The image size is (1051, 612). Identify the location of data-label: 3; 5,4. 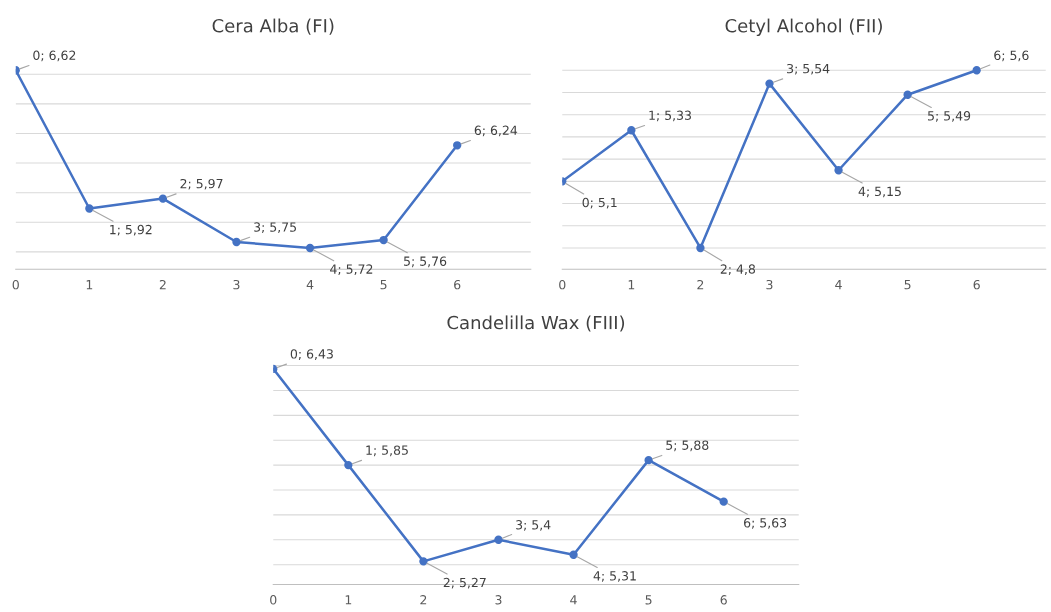
(533, 525).